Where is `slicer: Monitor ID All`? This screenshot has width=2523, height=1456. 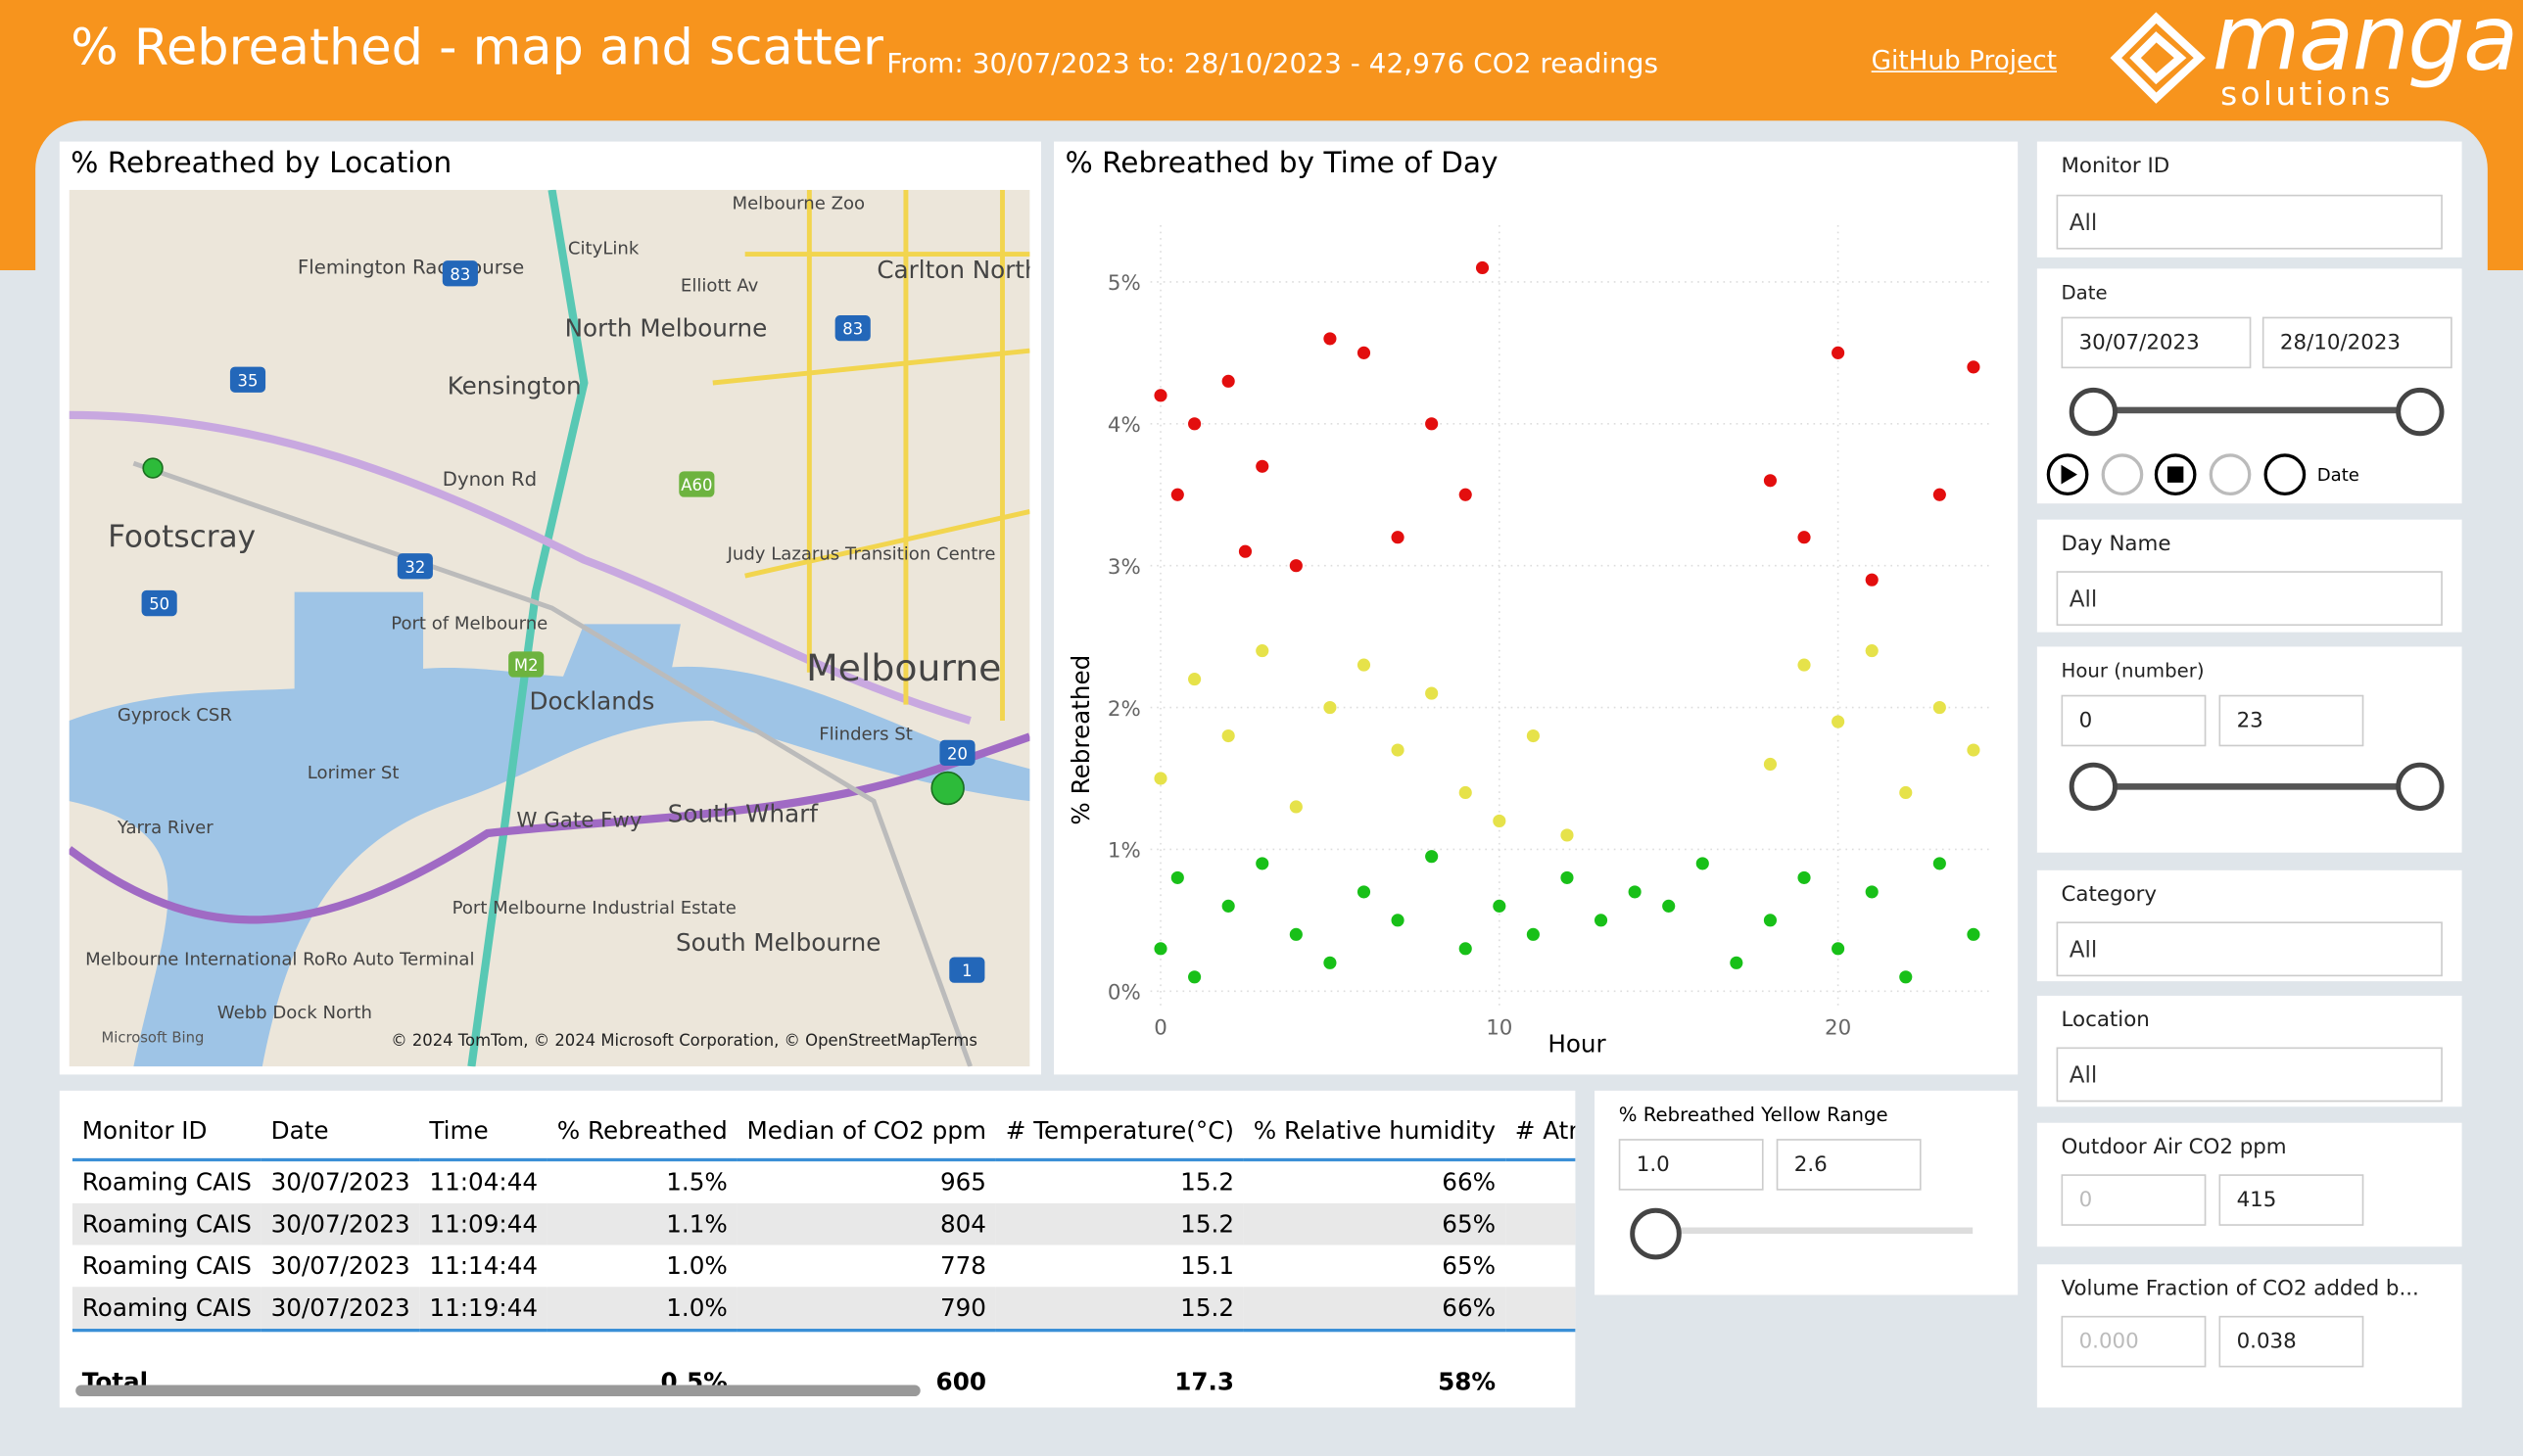 slicer: Monitor ID All is located at coordinates (2249, 199).